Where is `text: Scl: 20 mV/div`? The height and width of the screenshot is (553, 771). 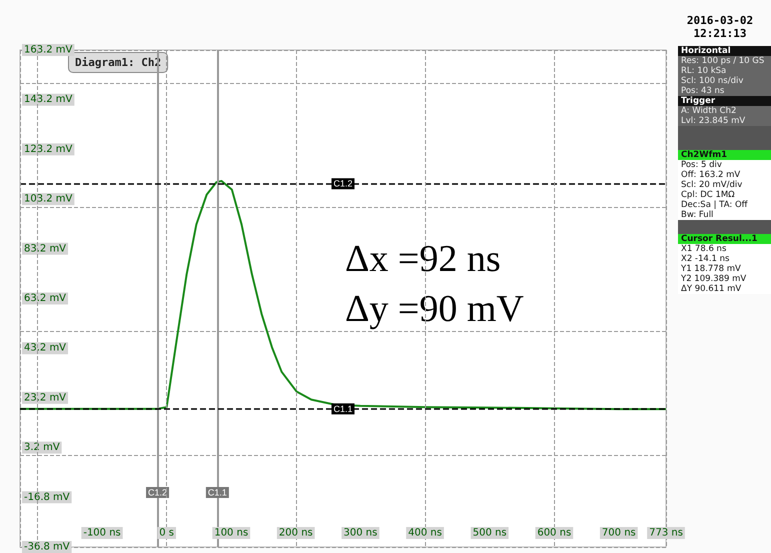 text: Scl: 20 mV/div is located at coordinates (724, 185).